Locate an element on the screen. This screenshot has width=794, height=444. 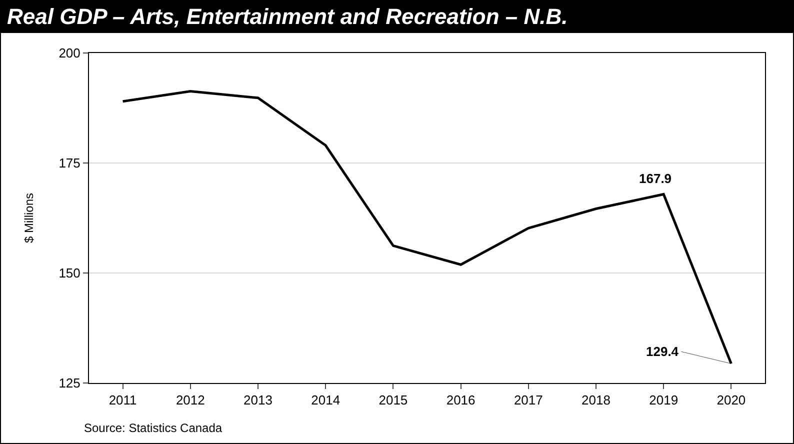
annotation: 129.4 is located at coordinates (663, 351).